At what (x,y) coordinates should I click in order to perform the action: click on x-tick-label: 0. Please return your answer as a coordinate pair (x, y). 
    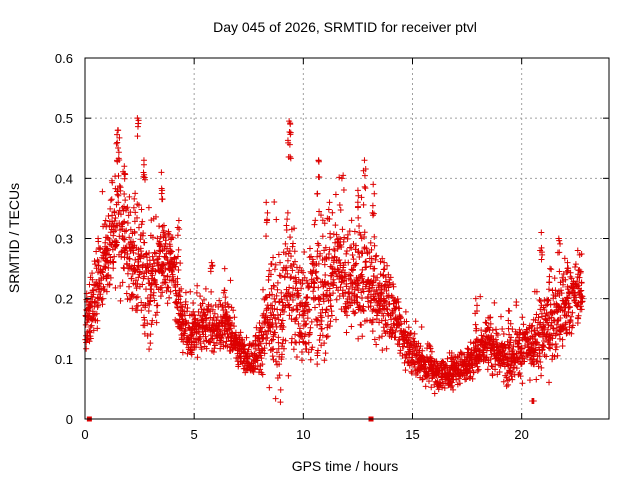
    Looking at the image, I should click on (84, 434).